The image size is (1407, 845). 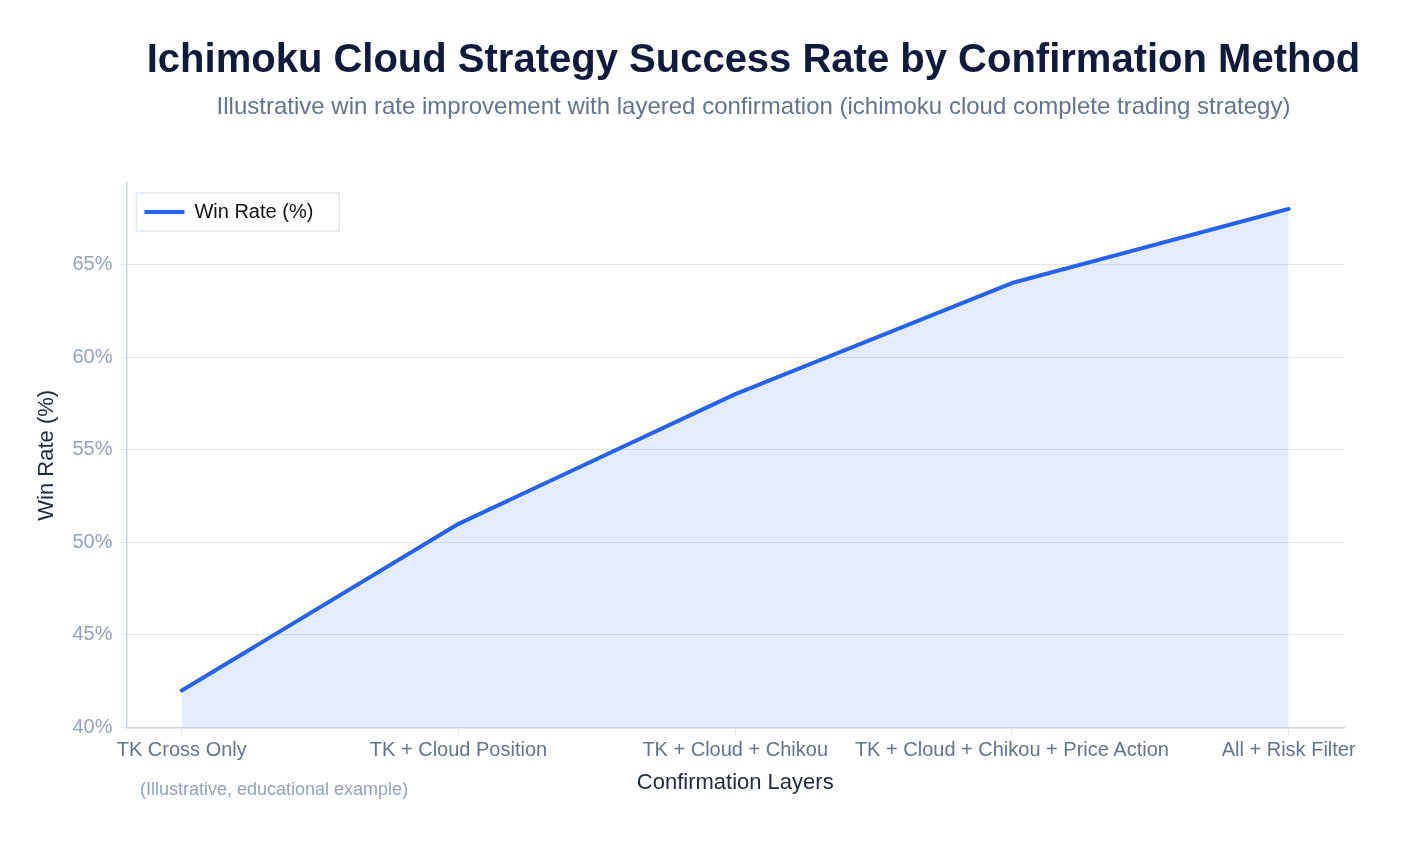 I want to click on x-tick-label: TK Cross Only, so click(x=181, y=749).